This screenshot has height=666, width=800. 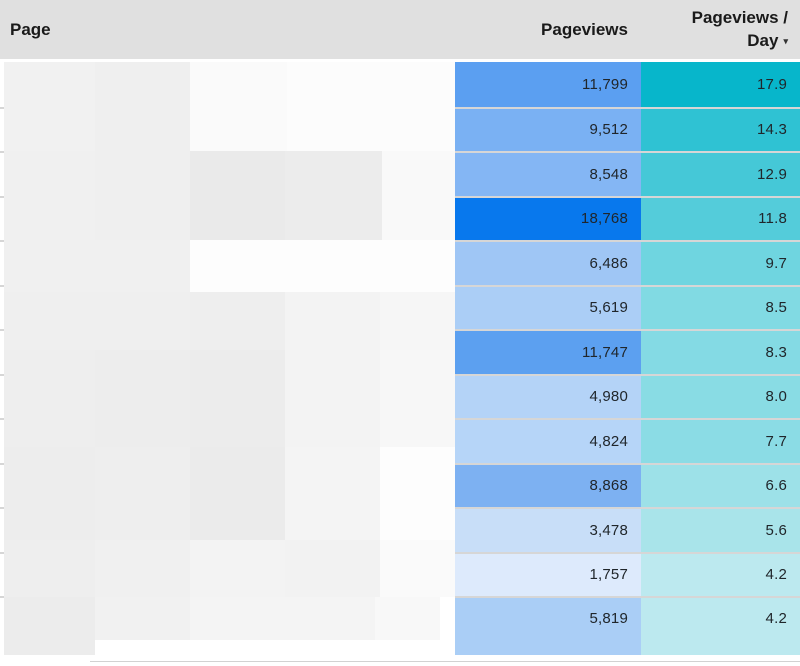 I want to click on table-row: 4,824 7.7, so click(x=400, y=440).